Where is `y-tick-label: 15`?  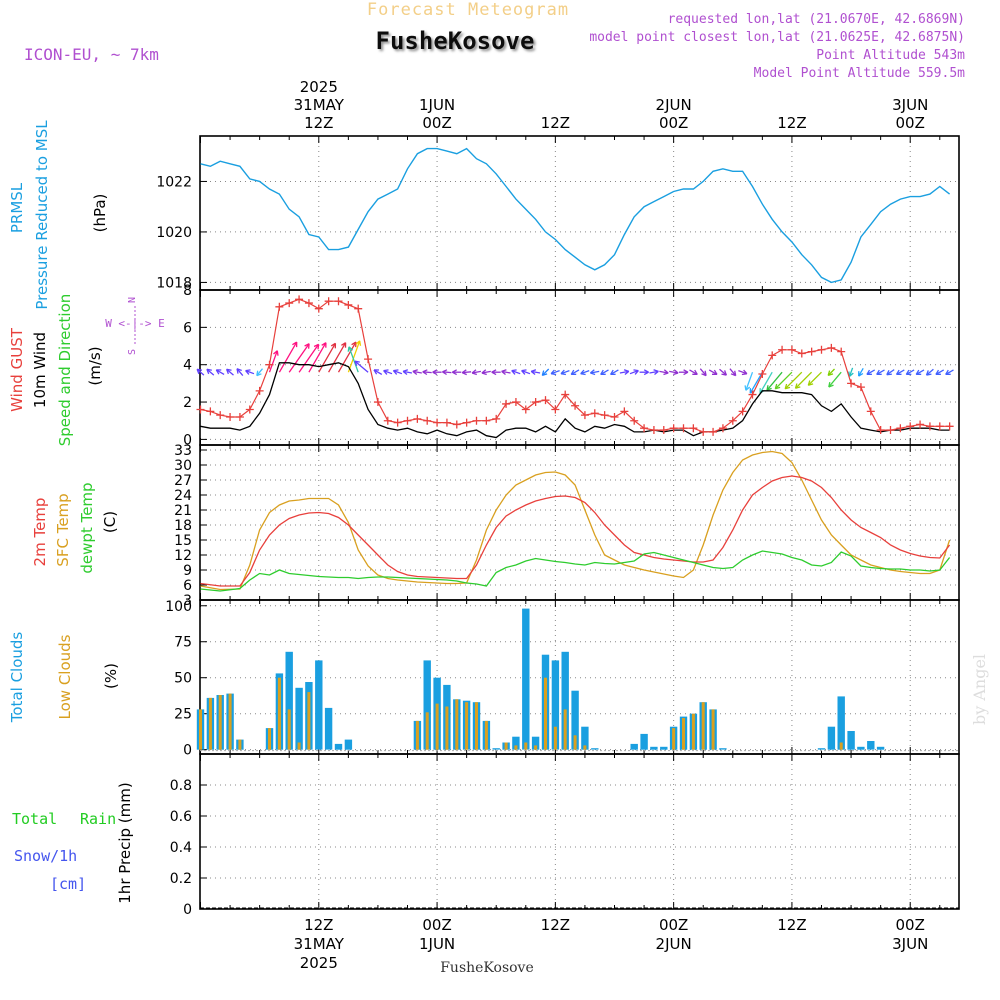
y-tick-label: 15 is located at coordinates (183, 541).